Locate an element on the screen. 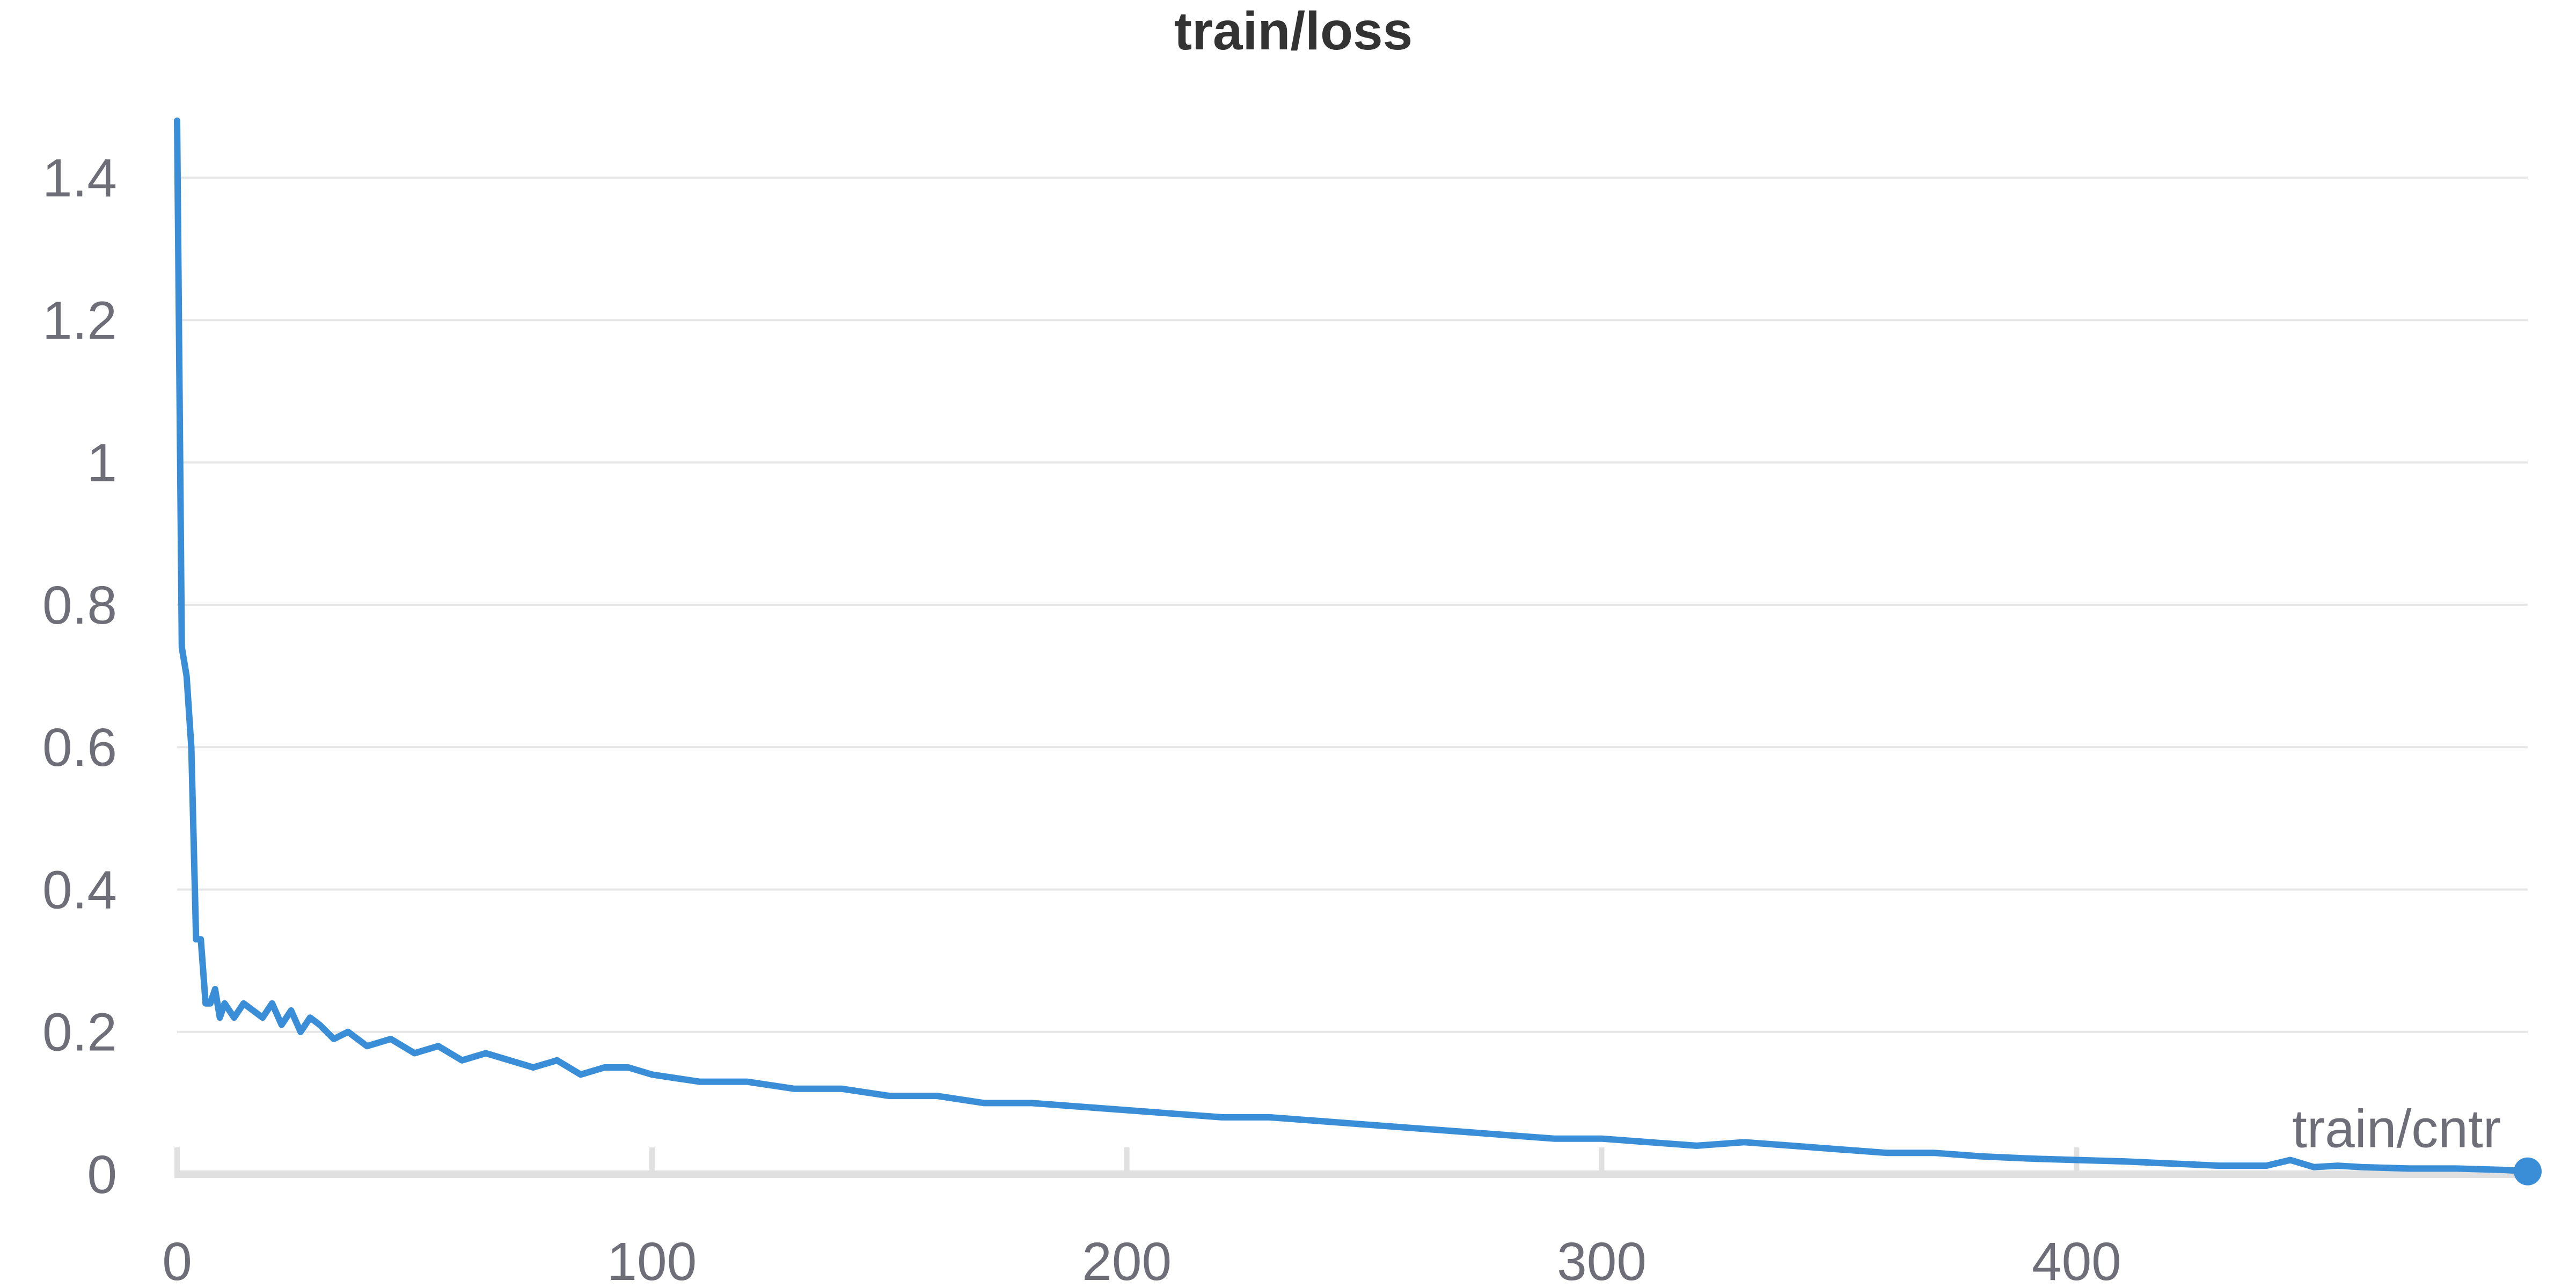 The height and width of the screenshot is (1288, 2576). y-tick-label: 0.4 is located at coordinates (79, 890).